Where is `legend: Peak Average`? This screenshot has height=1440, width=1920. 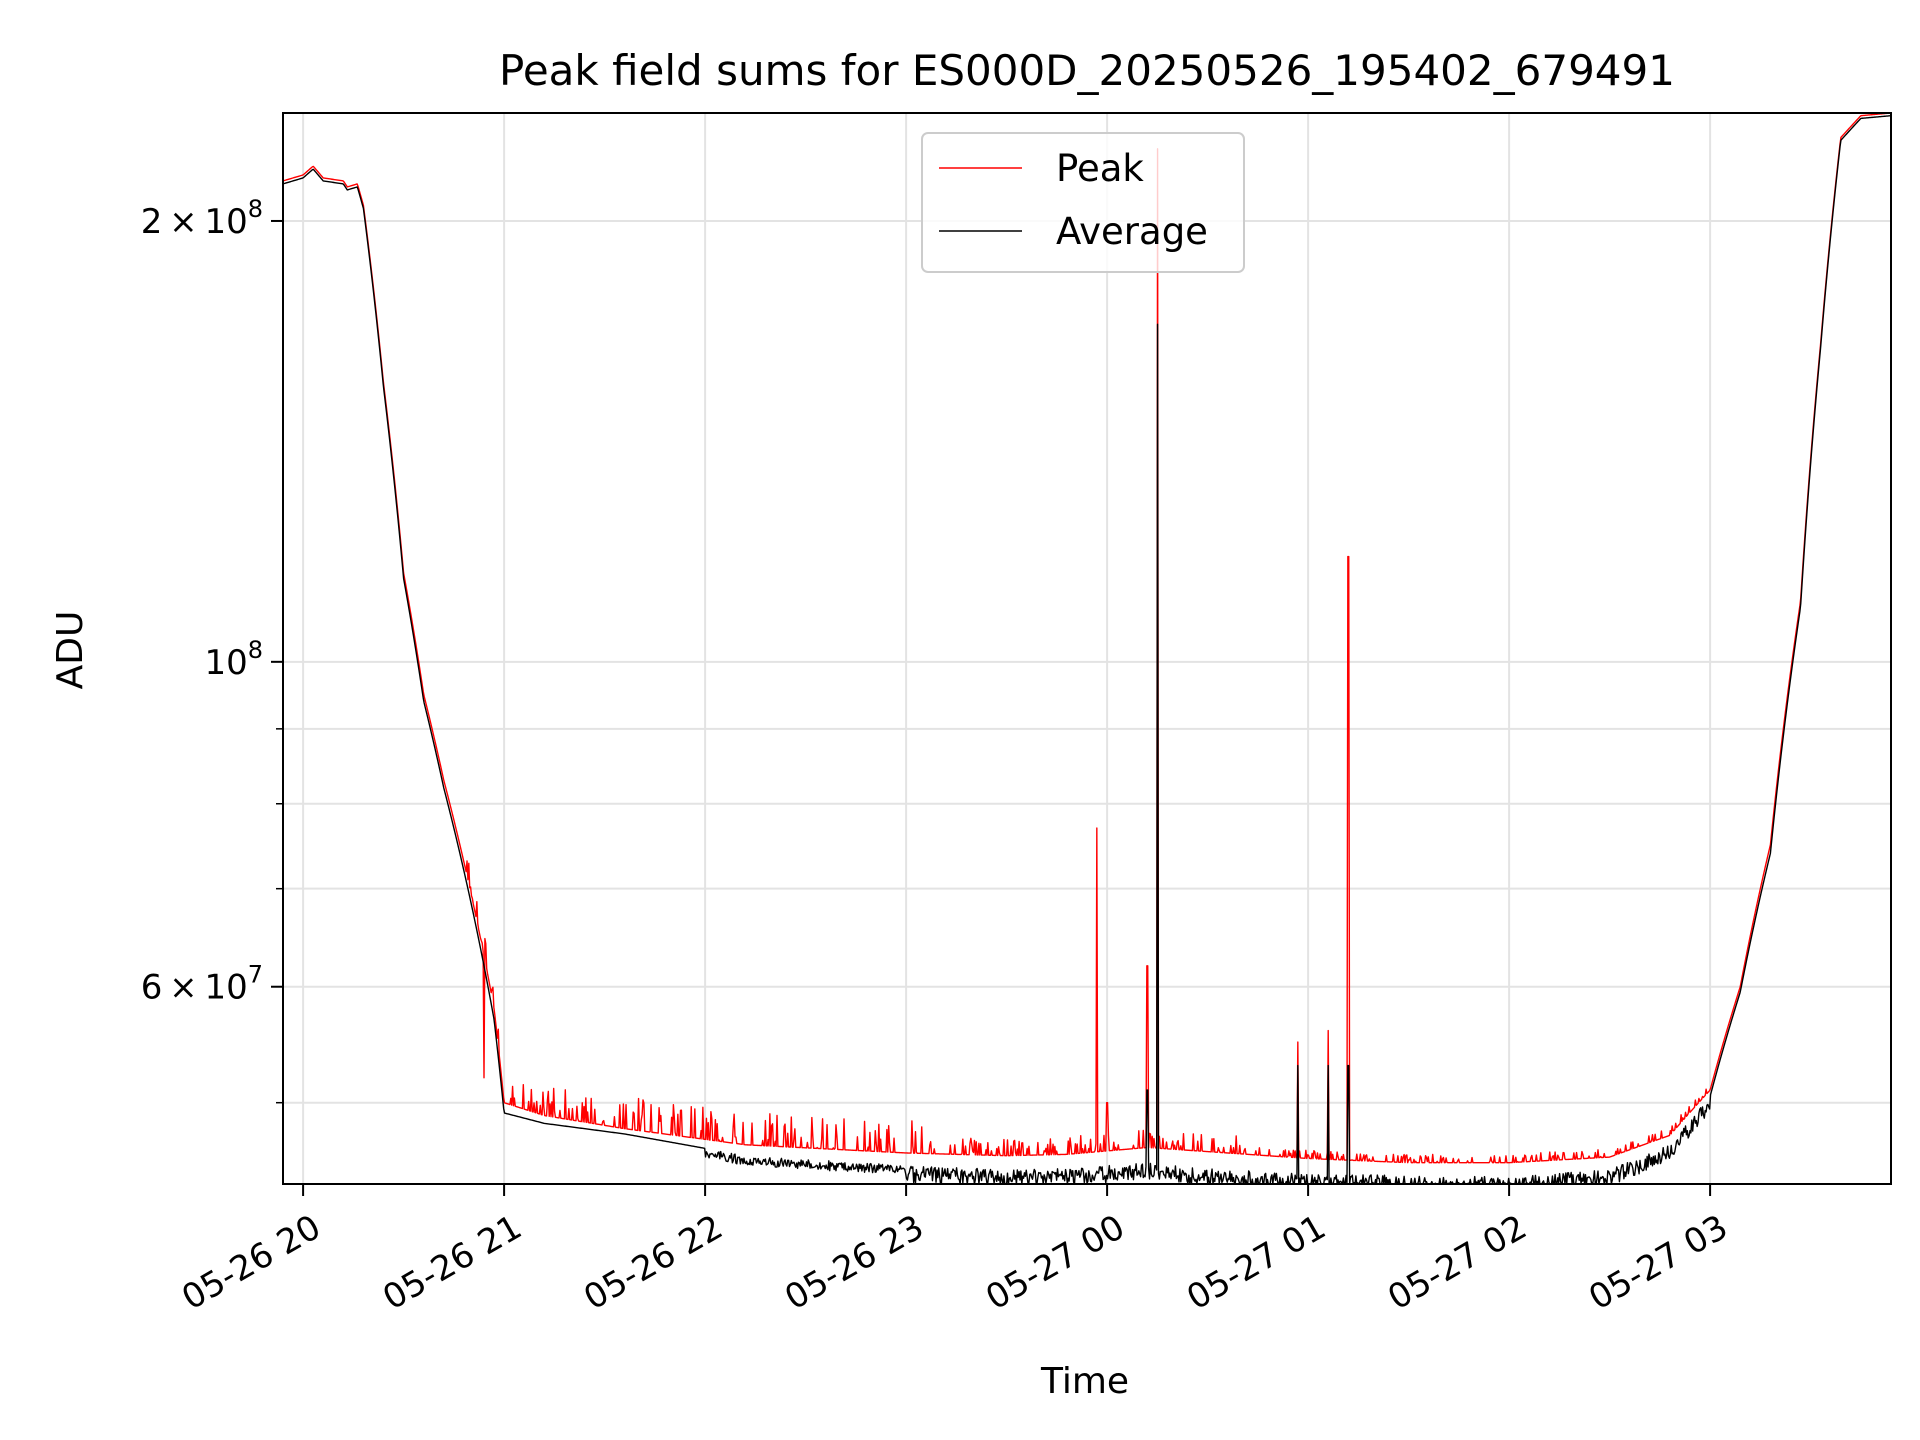
legend: Peak Average is located at coordinates (1083, 202).